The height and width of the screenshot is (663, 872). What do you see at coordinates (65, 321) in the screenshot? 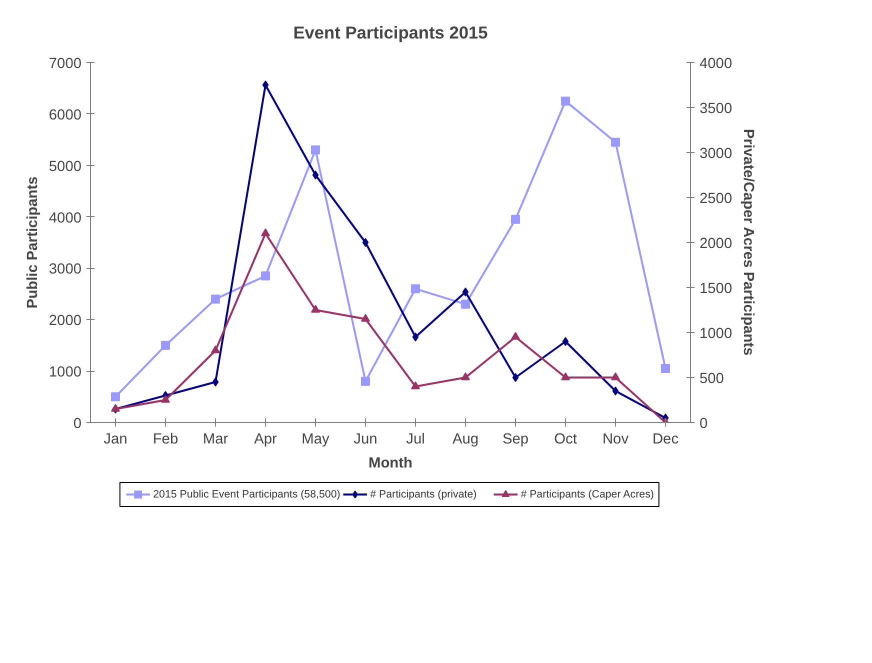
I see `y-tick-label: 2000` at bounding box center [65, 321].